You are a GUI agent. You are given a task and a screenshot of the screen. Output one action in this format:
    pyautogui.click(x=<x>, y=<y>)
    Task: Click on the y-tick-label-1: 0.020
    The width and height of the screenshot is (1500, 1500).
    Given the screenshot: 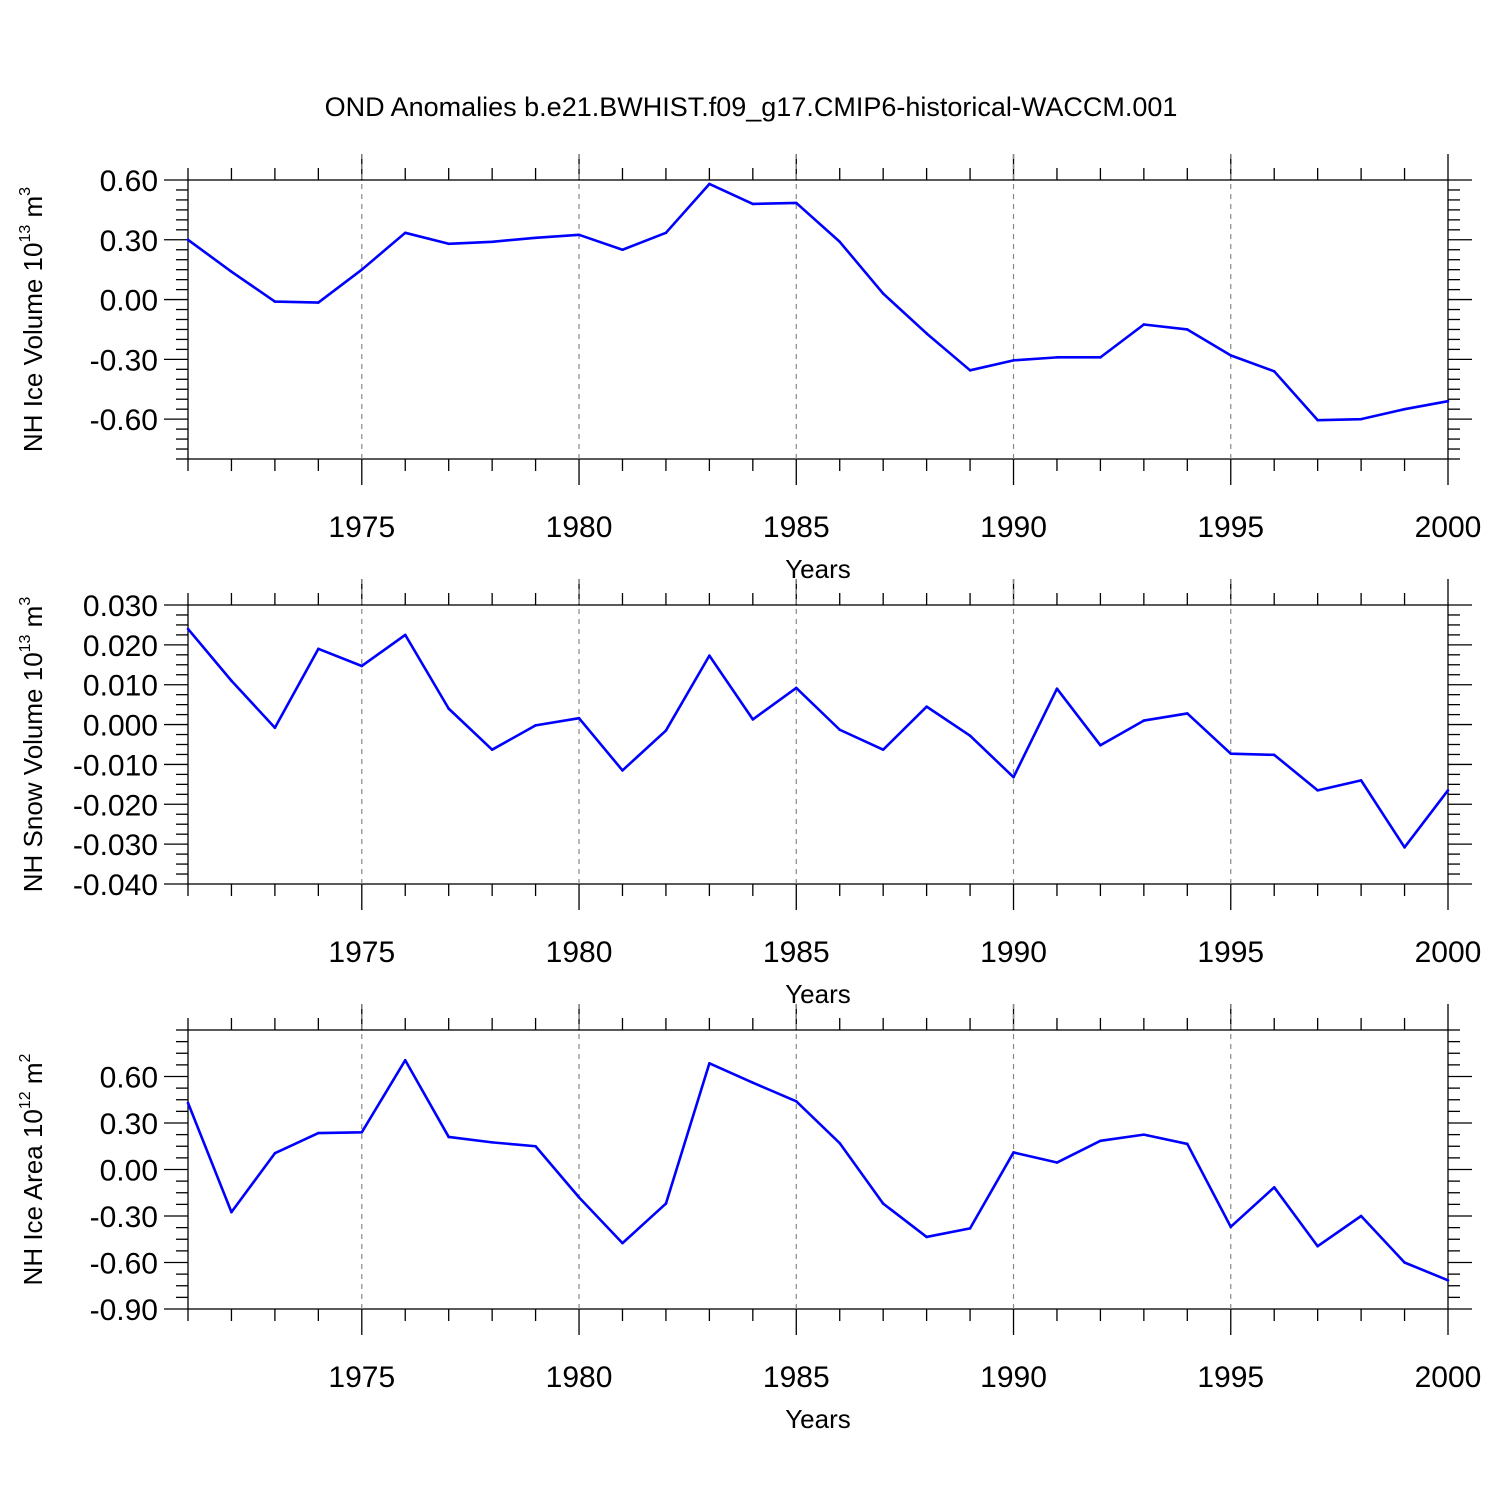 What is the action you would take?
    pyautogui.click(x=120, y=646)
    